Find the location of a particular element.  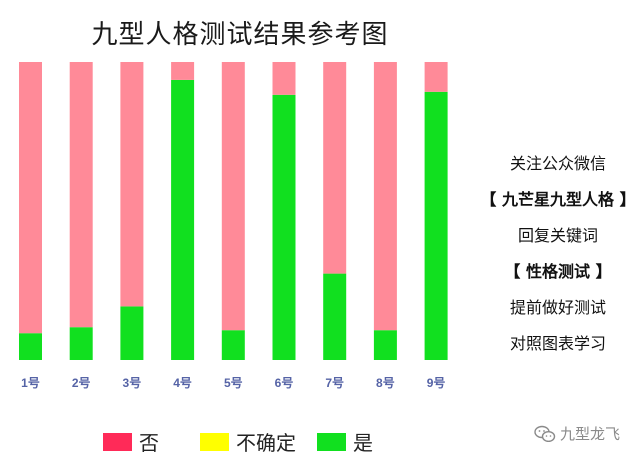

x-tick-label-9: 9号 is located at coordinates (436, 382).